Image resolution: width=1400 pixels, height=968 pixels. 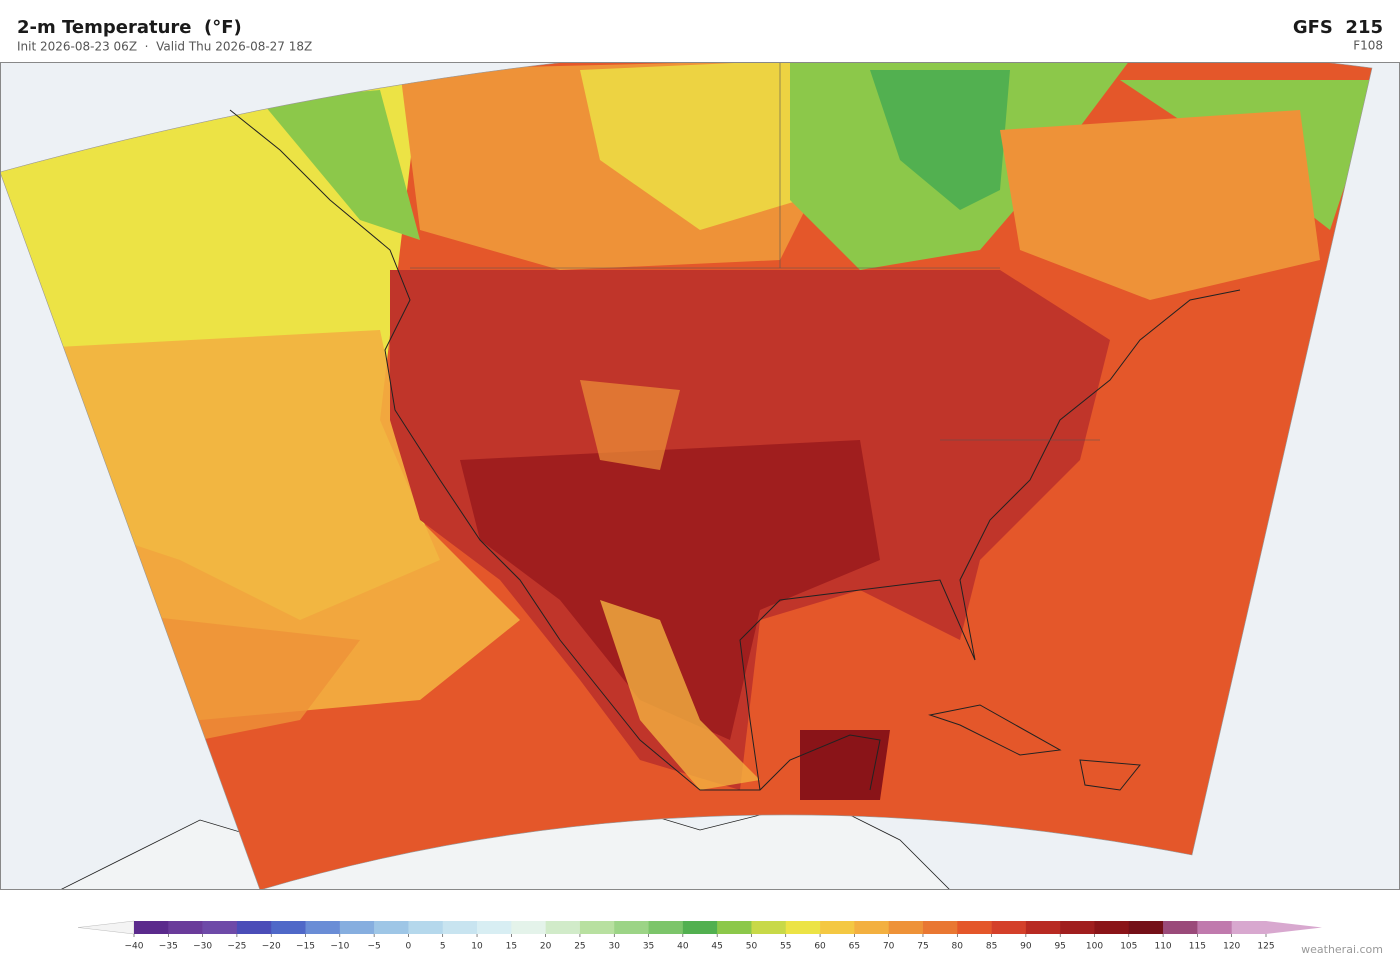 What do you see at coordinates (1034, 747) in the screenshot?
I see `islands` at bounding box center [1034, 747].